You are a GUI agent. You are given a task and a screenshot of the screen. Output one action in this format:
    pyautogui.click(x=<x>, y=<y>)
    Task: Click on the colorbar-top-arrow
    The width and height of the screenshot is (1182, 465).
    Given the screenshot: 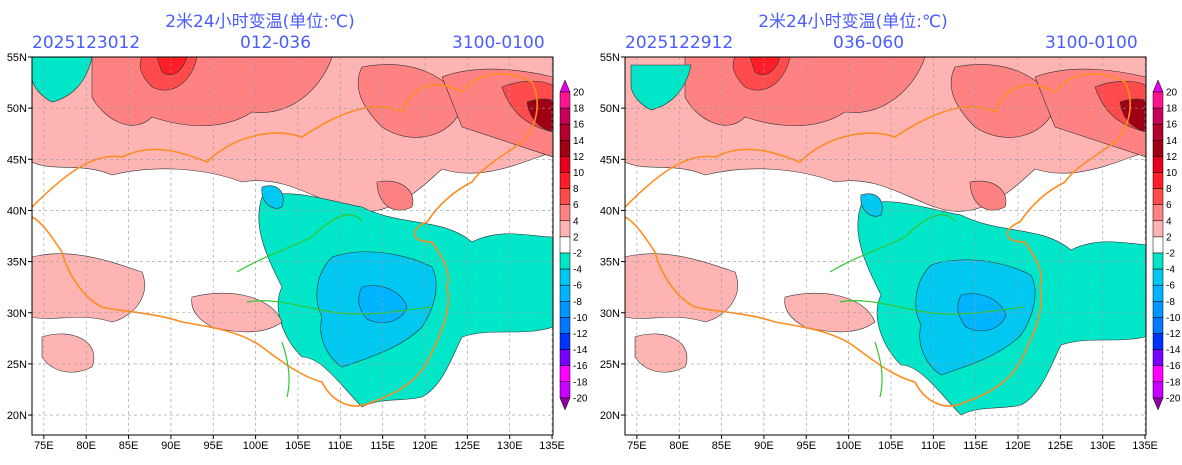 What is the action you would take?
    pyautogui.click(x=1158, y=86)
    